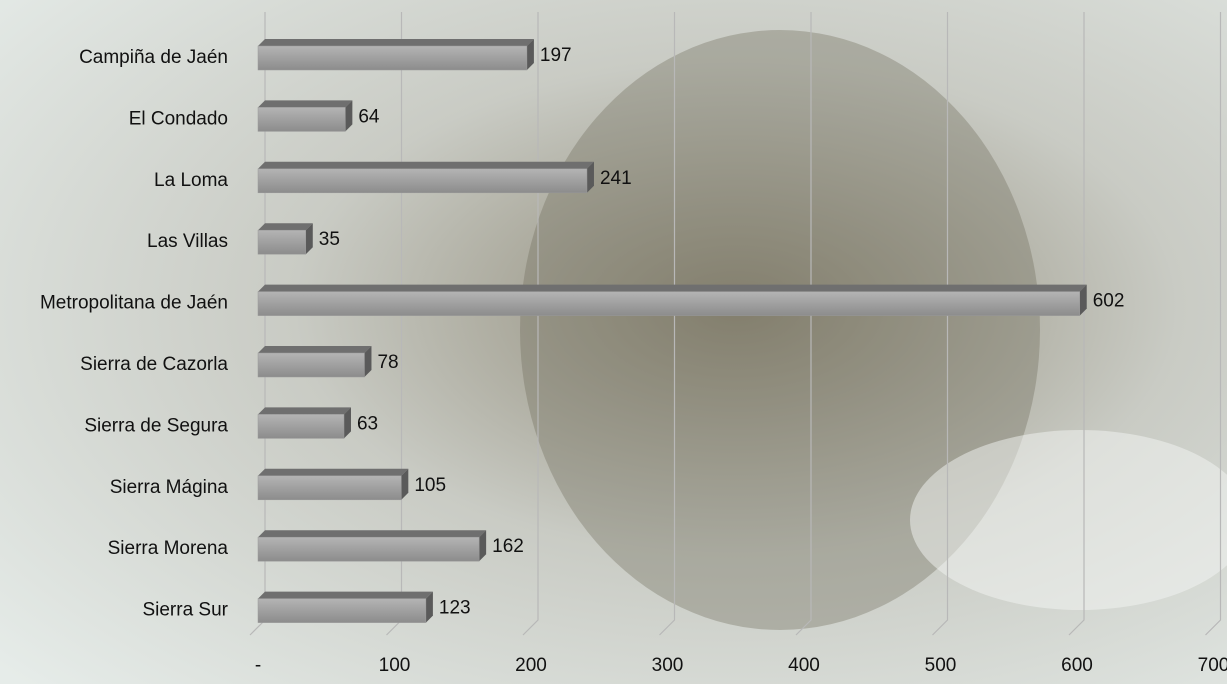  What do you see at coordinates (154, 364) in the screenshot?
I see `y-tick-label: Sierra de Cazorla` at bounding box center [154, 364].